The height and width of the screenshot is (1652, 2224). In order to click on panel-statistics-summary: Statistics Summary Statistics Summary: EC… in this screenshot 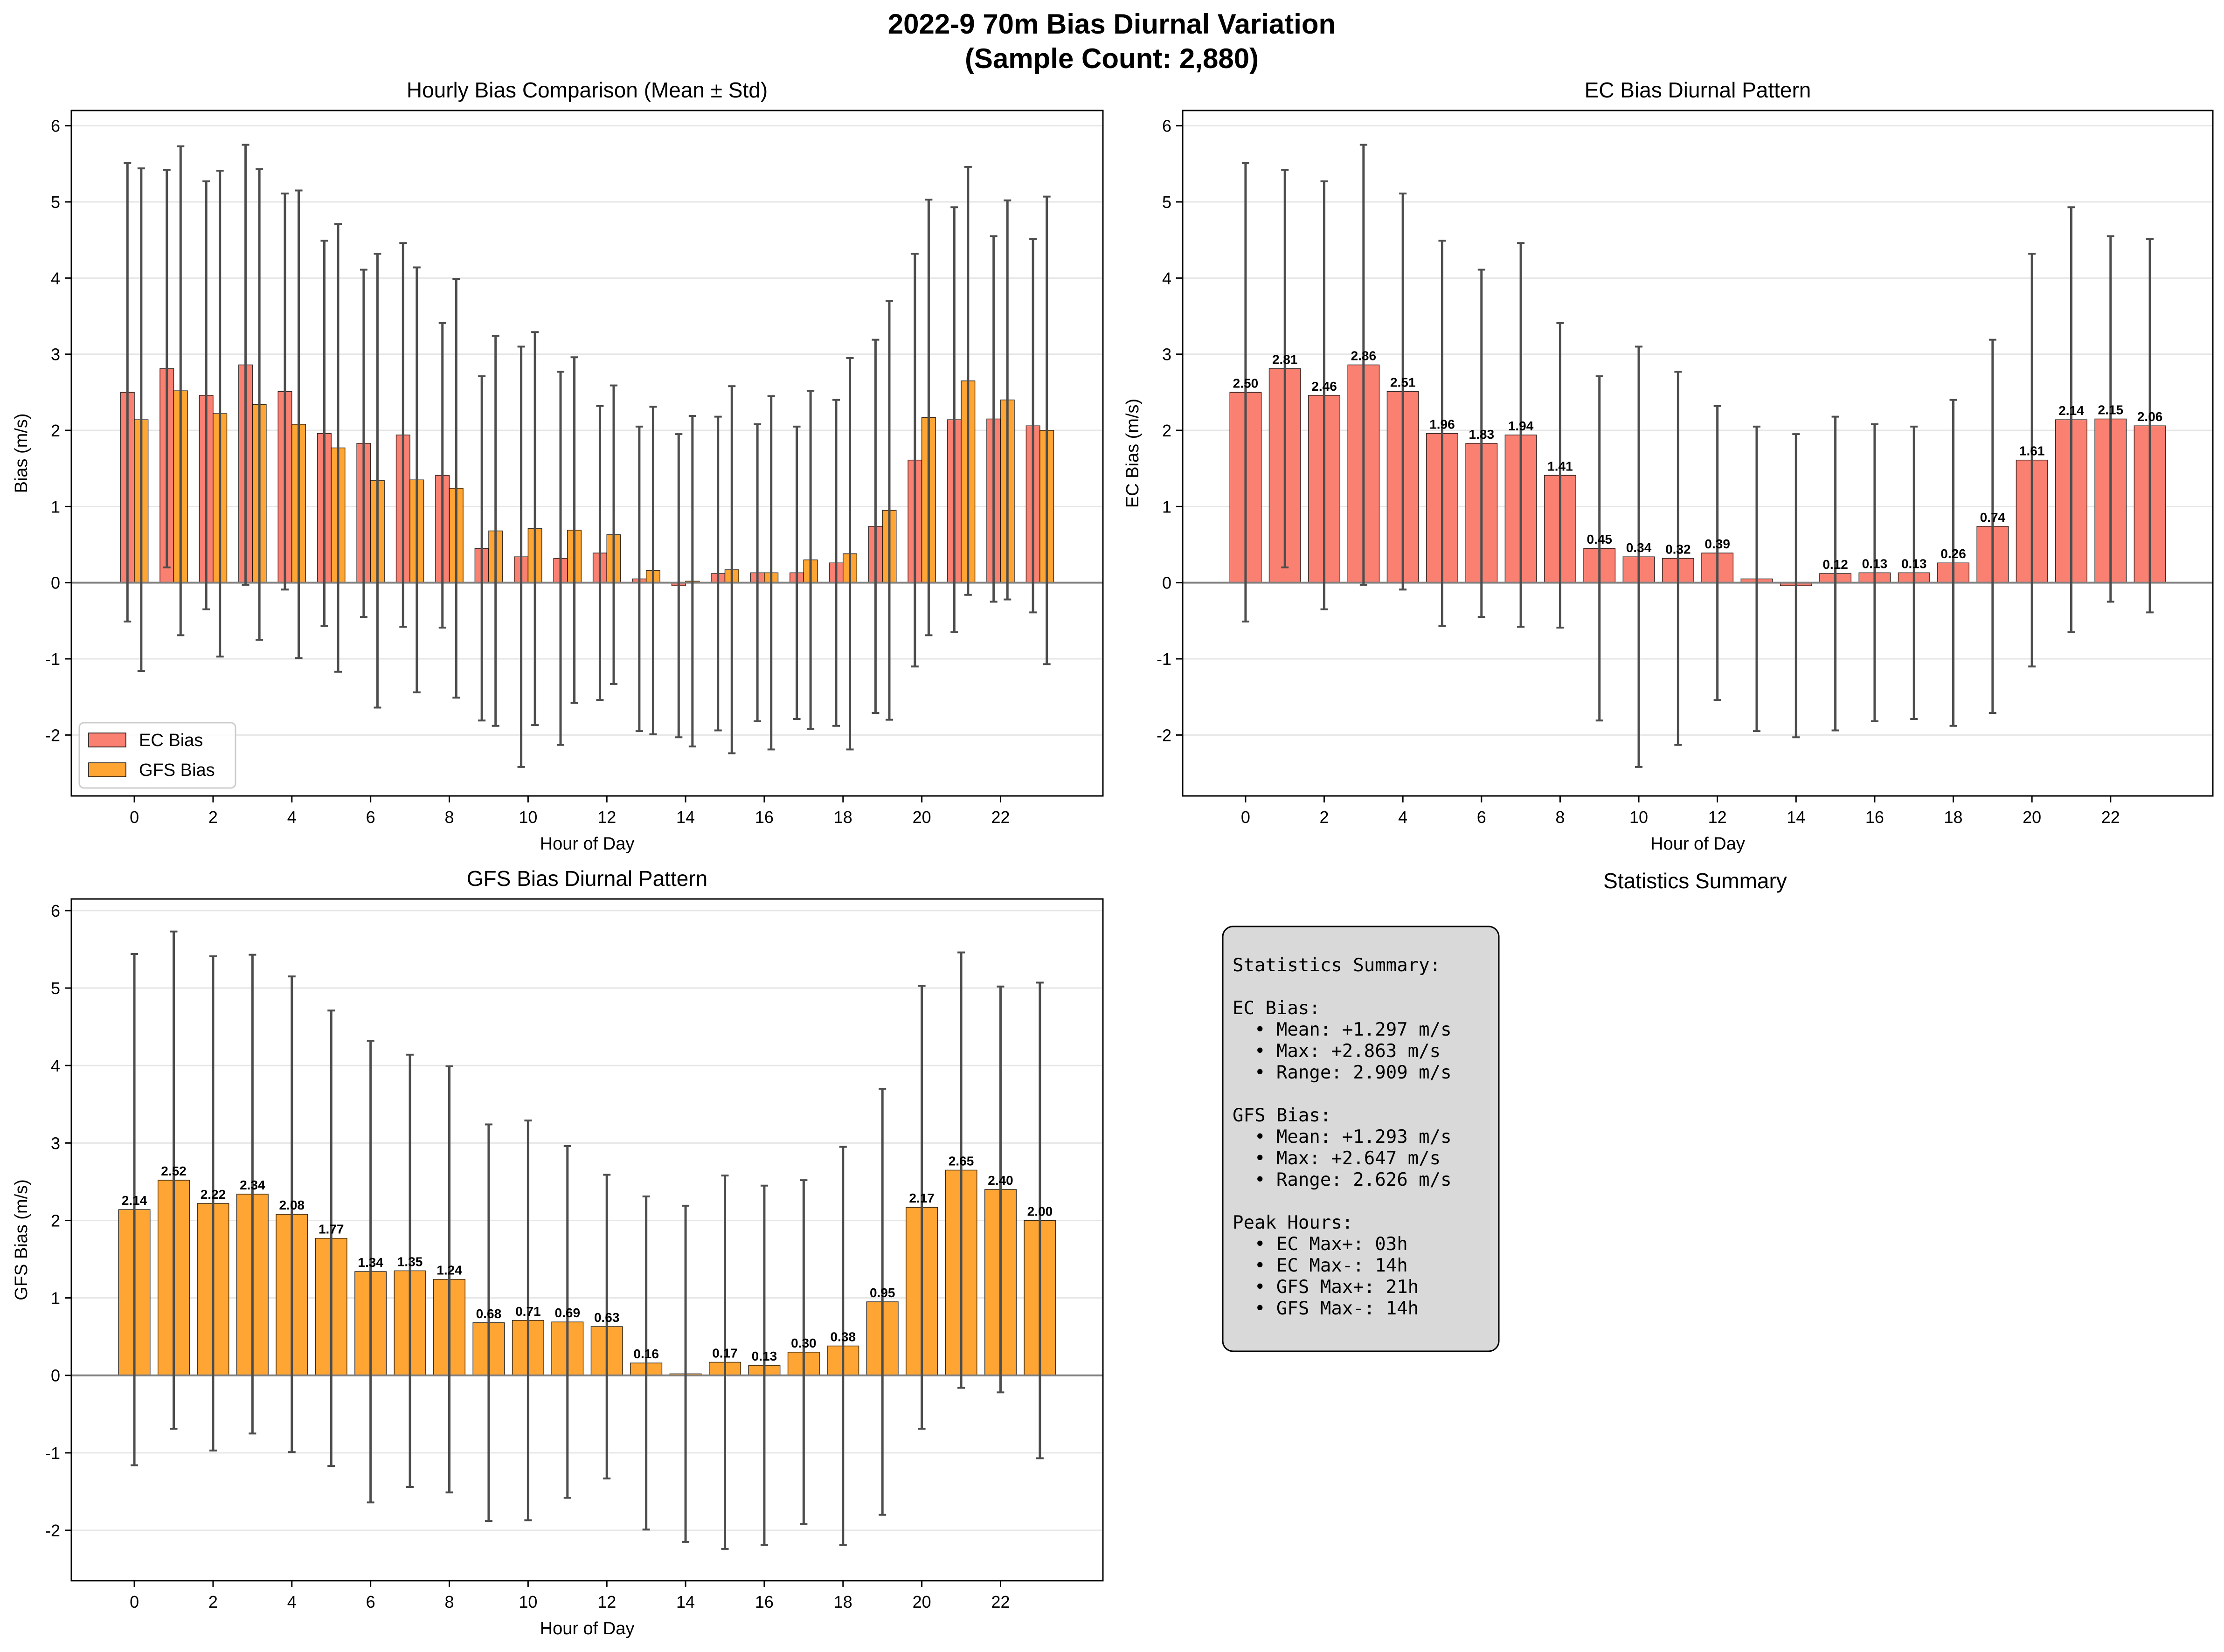, I will do `click(1504, 1110)`.